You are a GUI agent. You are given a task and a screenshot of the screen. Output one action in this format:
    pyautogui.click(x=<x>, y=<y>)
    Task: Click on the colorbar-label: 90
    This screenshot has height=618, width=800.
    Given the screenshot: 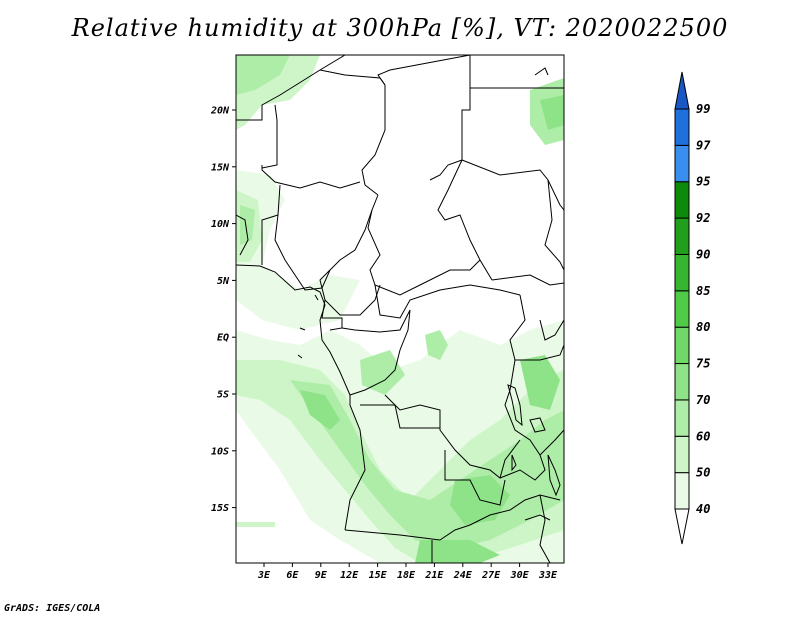 What is the action you would take?
    pyautogui.click(x=703, y=254)
    